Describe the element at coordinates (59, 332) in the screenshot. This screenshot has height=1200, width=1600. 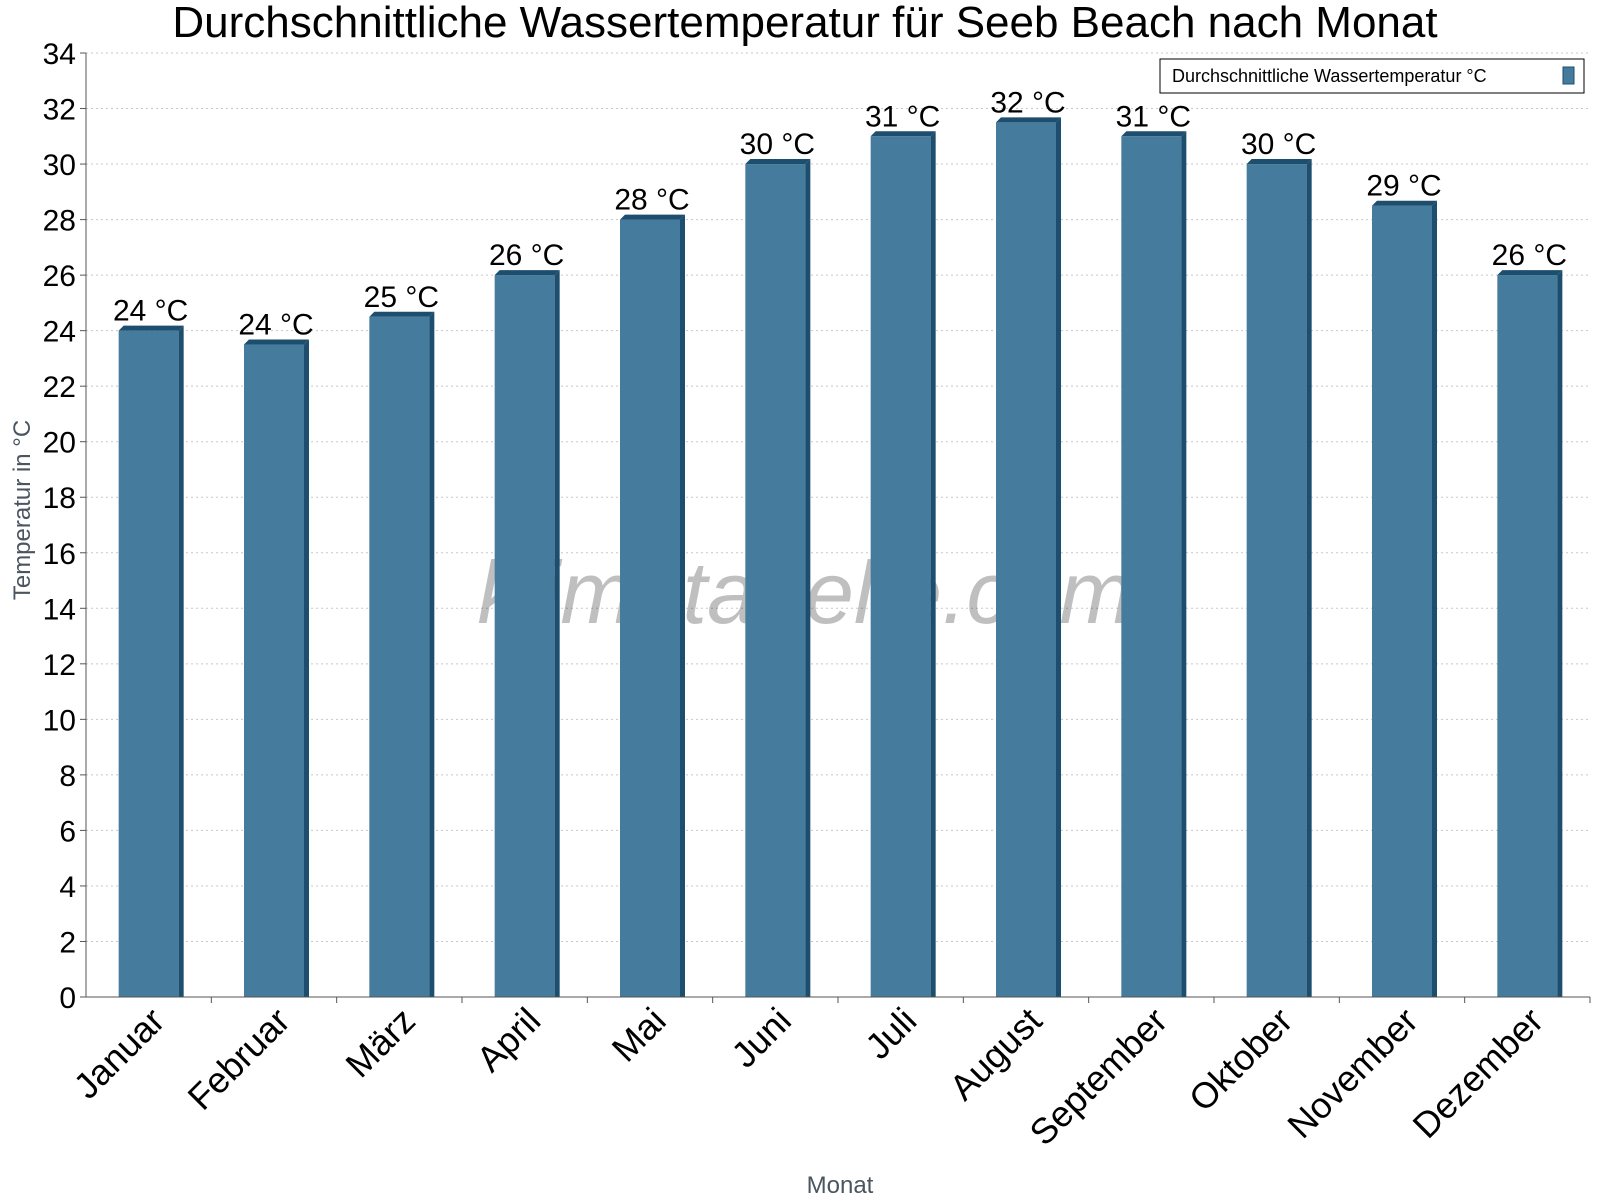
I see `y-tick-label: 24` at that location.